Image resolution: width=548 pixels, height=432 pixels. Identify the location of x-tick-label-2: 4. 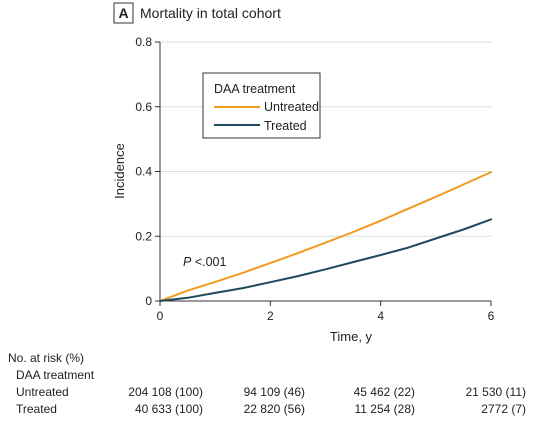
(380, 316).